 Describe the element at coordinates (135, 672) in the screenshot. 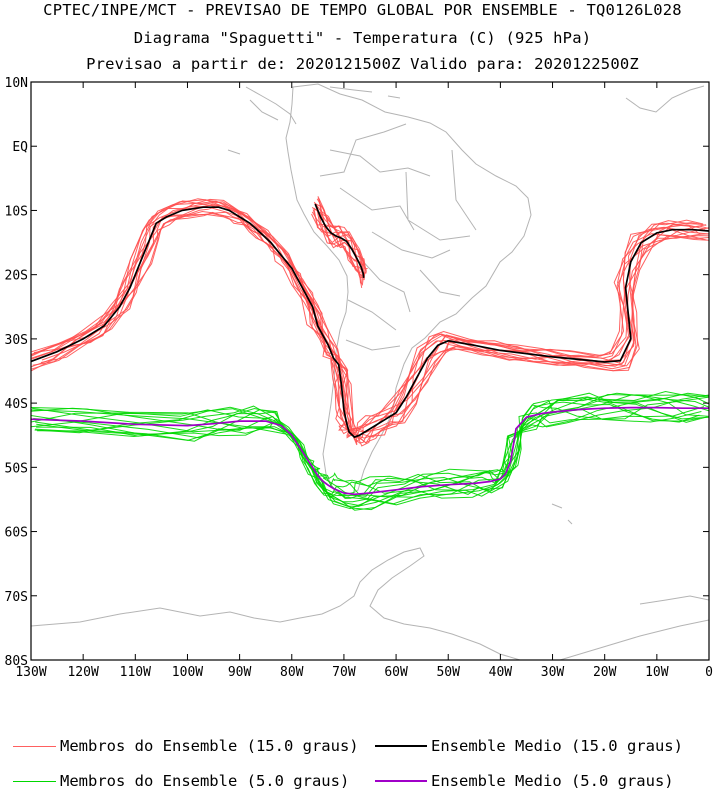

I see `x-tick-label: 110W` at that location.